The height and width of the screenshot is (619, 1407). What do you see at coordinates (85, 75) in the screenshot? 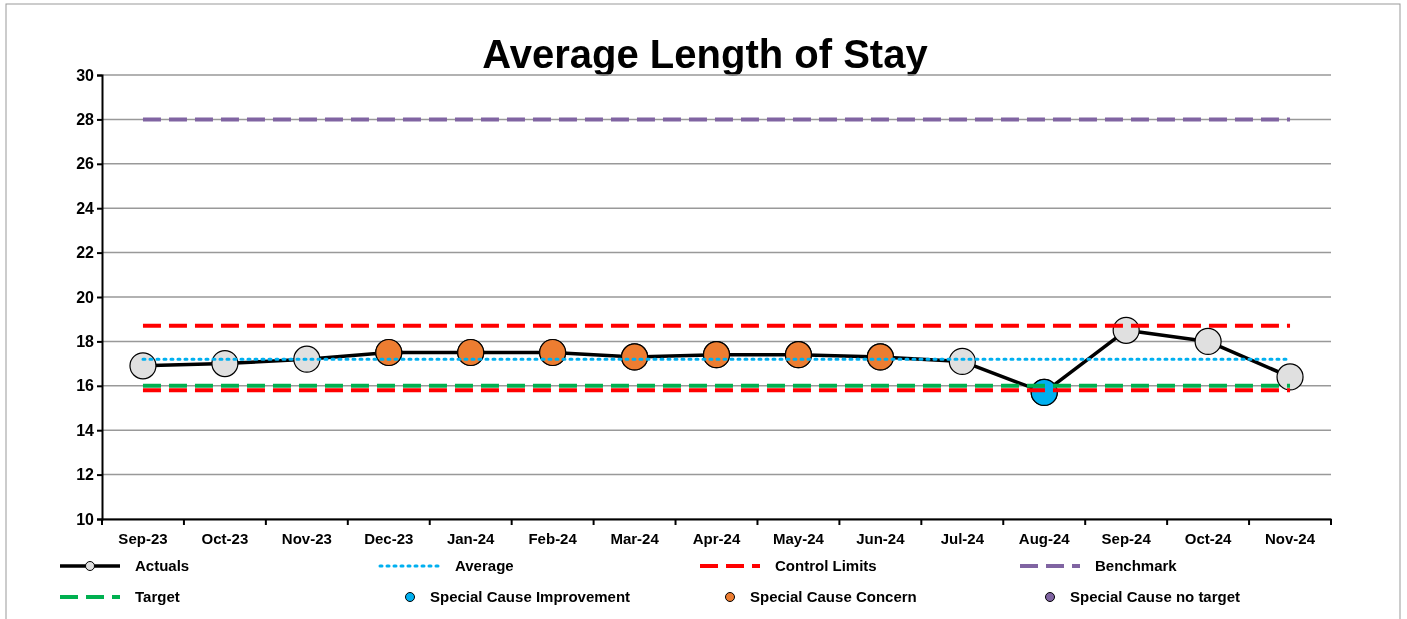
I see `y-tick-label: 30` at bounding box center [85, 75].